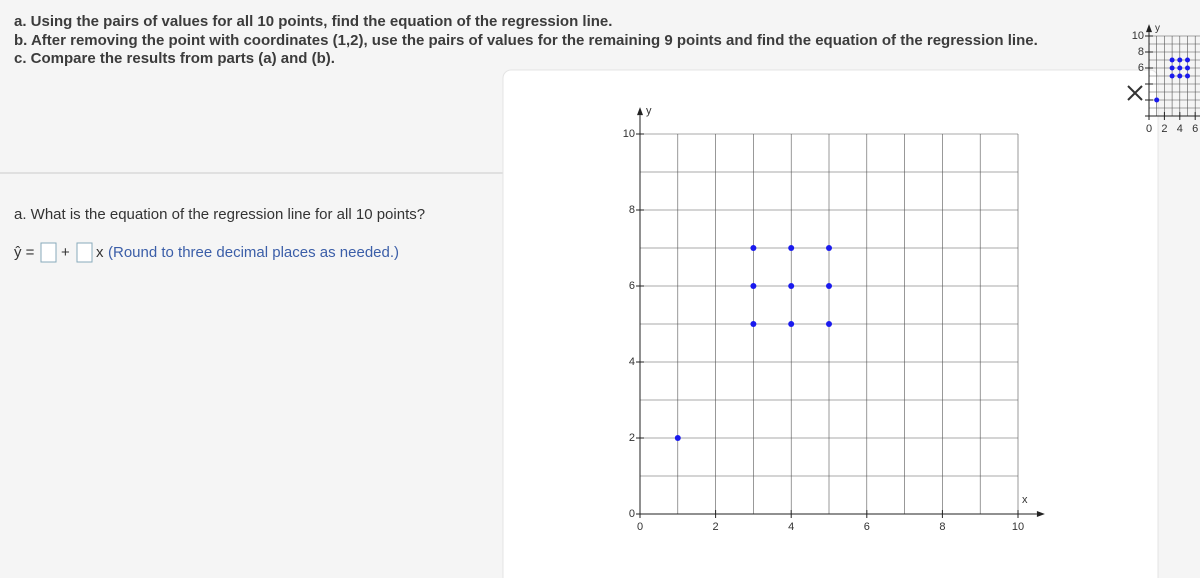  What do you see at coordinates (1135, 93) in the screenshot?
I see `close-button` at bounding box center [1135, 93].